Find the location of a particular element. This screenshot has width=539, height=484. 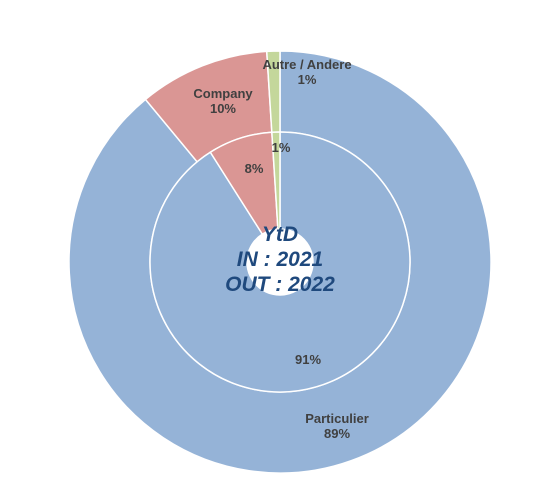

slice-label-autre-inner: 1% is located at coordinates (281, 147).